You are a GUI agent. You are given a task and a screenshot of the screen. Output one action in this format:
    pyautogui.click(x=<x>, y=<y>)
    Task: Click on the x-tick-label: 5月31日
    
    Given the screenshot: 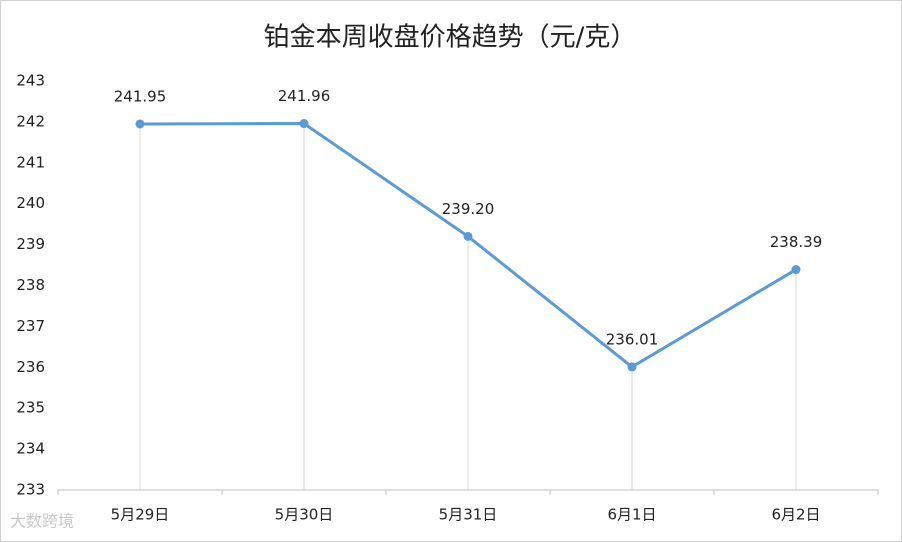 What is the action you would take?
    pyautogui.click(x=468, y=515)
    